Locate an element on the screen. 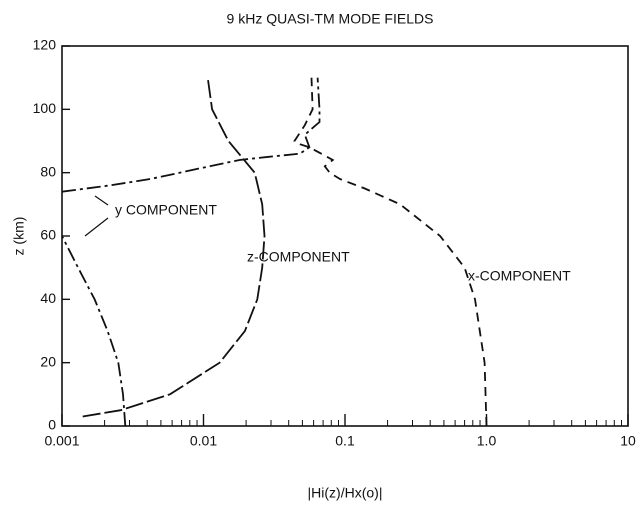 Image resolution: width=641 pixels, height=514 pixels. y-tick-label: 120 is located at coordinates (45, 45).